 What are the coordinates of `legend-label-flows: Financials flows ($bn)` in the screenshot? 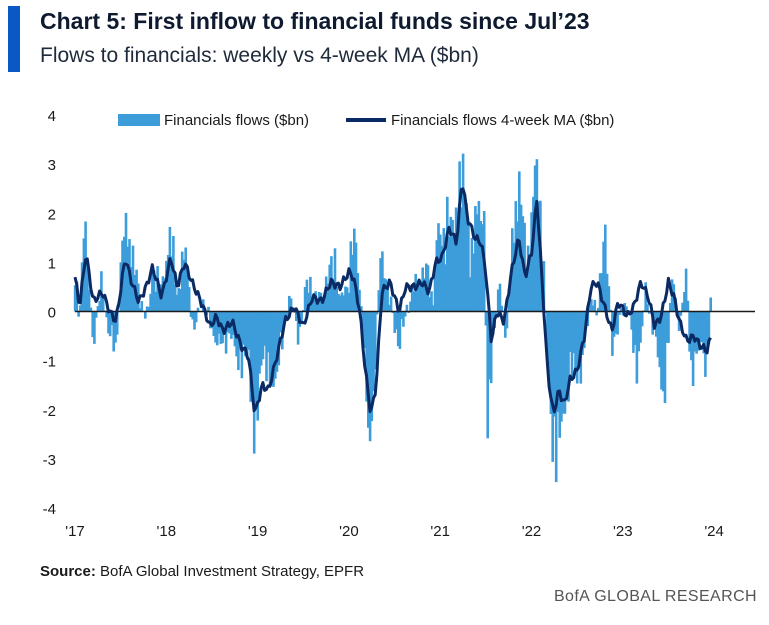 It's located at (236, 120).